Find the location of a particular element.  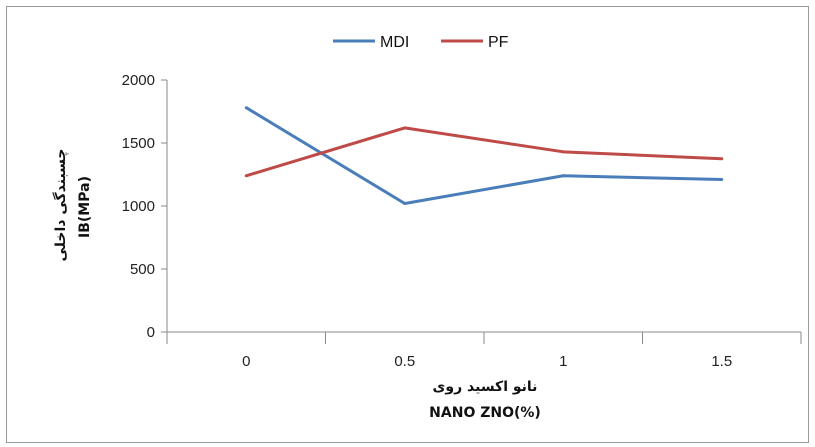

legend: MDI PF is located at coordinates (421, 42).